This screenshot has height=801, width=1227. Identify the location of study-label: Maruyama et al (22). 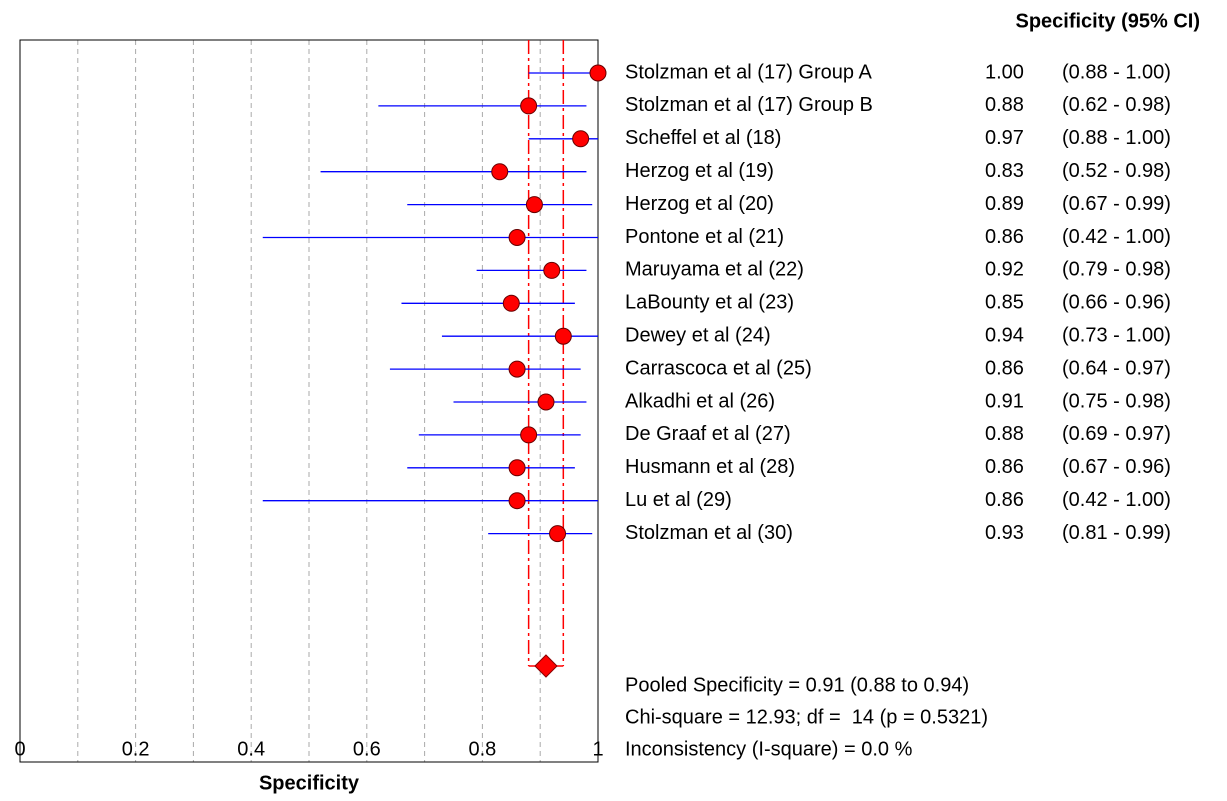
(714, 270).